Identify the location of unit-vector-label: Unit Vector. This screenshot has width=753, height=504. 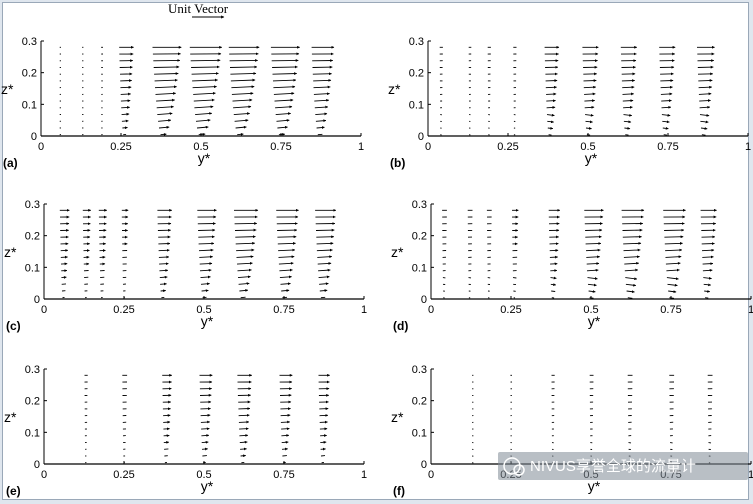
(198, 8).